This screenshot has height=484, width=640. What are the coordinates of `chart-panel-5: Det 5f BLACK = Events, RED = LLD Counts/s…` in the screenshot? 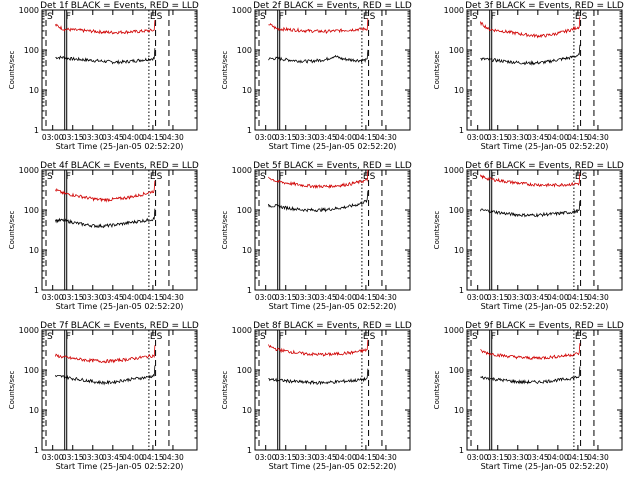 It's located at (316, 236).